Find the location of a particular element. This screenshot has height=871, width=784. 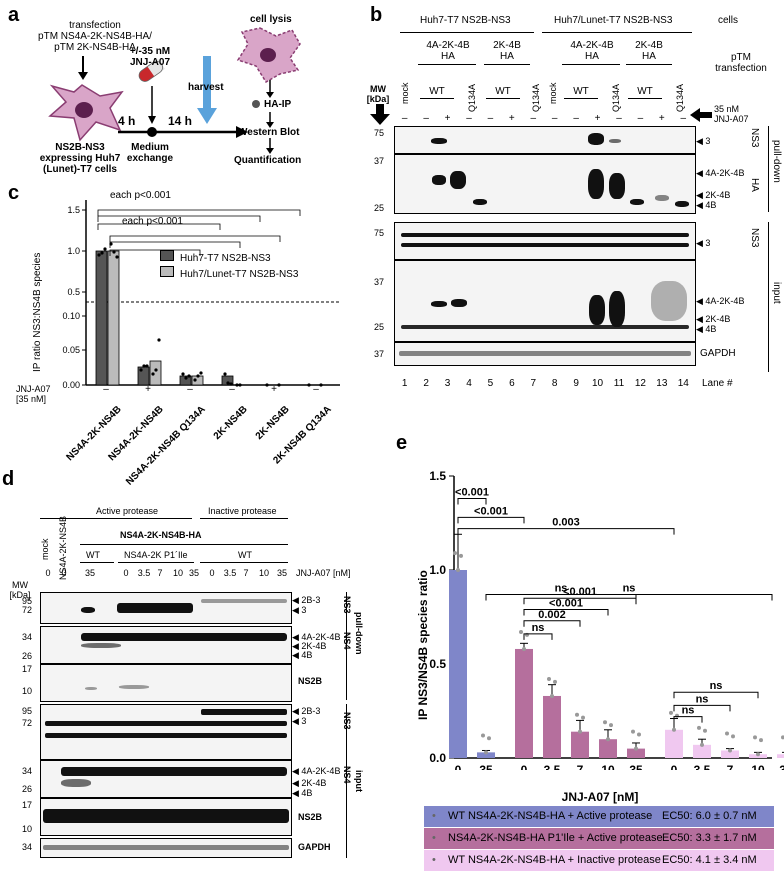

d-in-bracket is located at coordinates (346, 781).